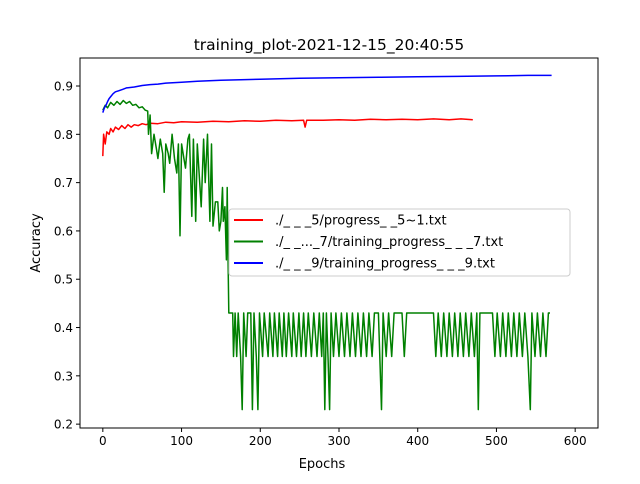 The image size is (640, 484). What do you see at coordinates (63, 183) in the screenshot?
I see `y-tick-label: 0.7` at bounding box center [63, 183].